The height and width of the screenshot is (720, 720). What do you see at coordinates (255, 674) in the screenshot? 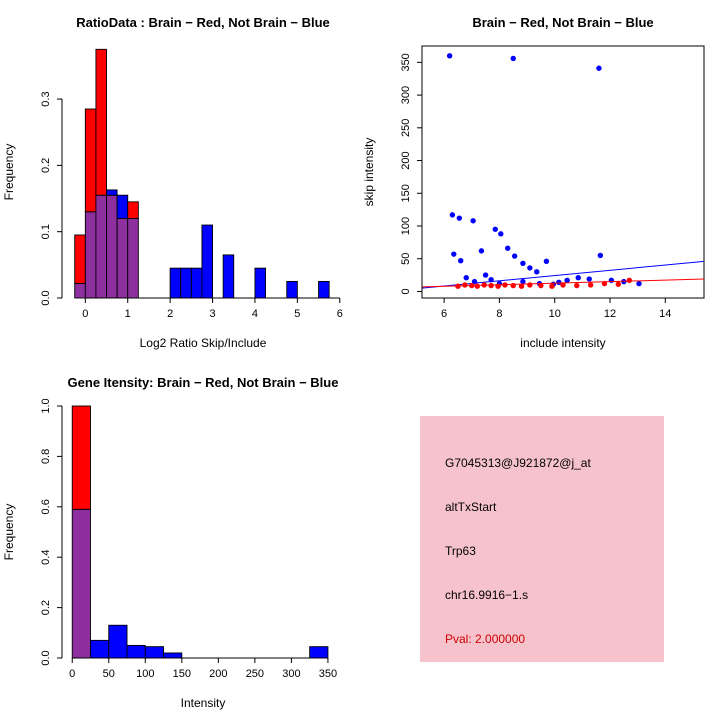
I see `x-tick-label: 250` at bounding box center [255, 674].